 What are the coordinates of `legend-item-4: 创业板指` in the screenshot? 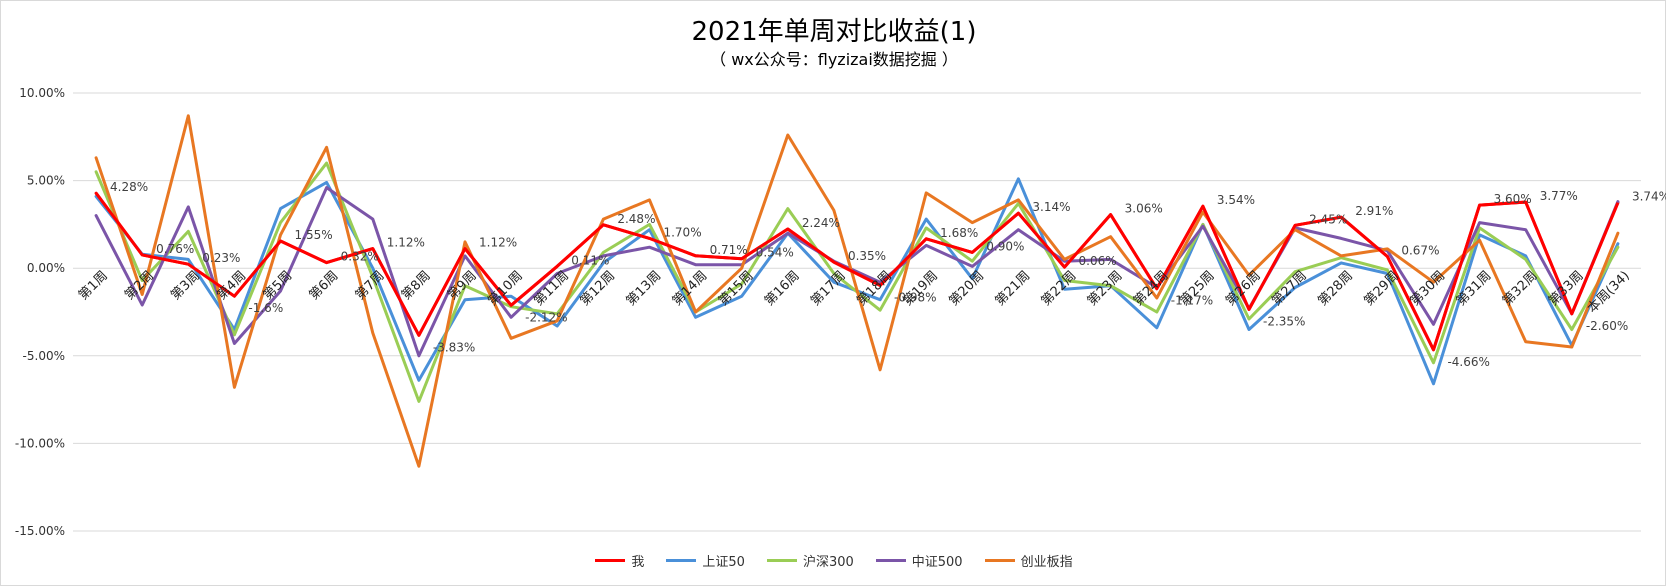 It's located at (1028, 560).